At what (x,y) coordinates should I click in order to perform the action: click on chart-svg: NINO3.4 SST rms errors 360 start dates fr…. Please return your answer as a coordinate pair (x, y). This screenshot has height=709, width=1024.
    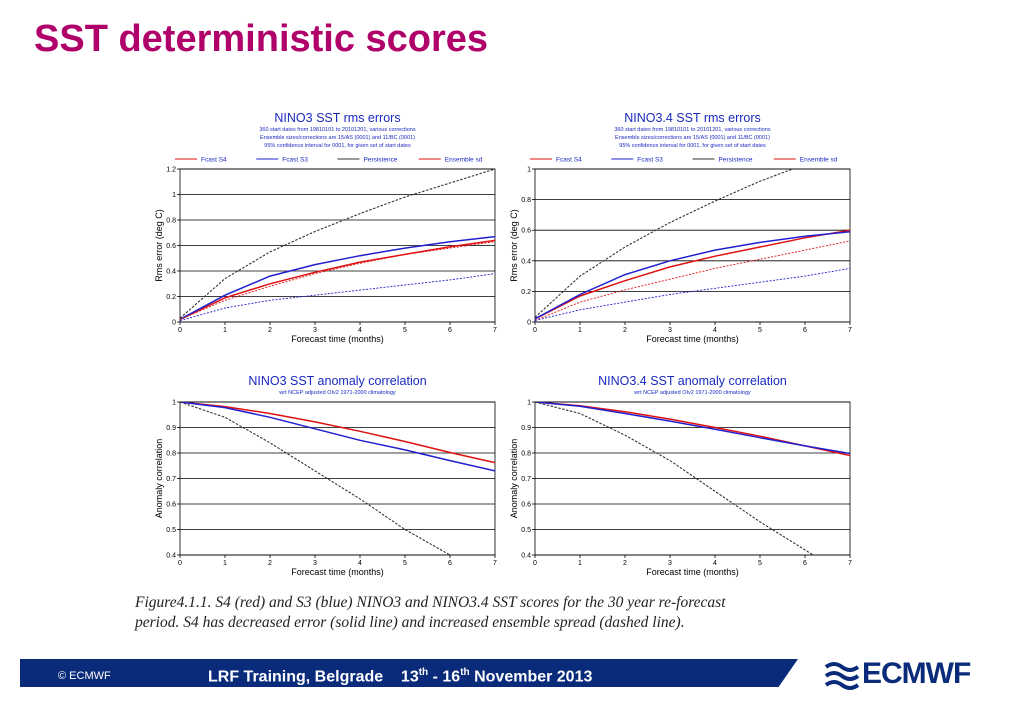
    Looking at the image, I should click on (680, 227).